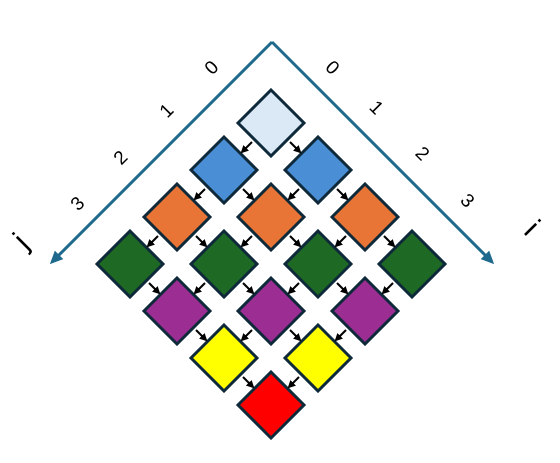 This screenshot has height=463, width=560. Describe the element at coordinates (422, 154) in the screenshot. I see `i-tick-2: 2` at that location.